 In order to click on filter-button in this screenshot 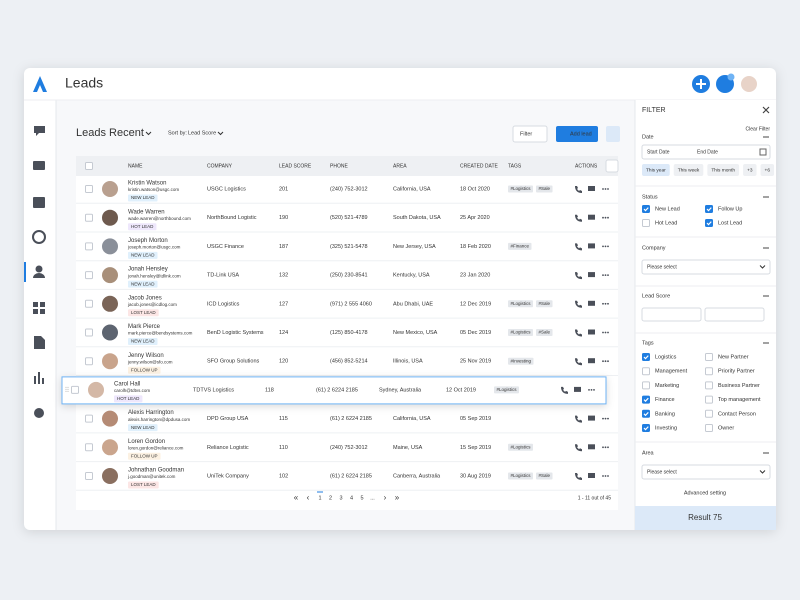, I will do `click(530, 134)`.